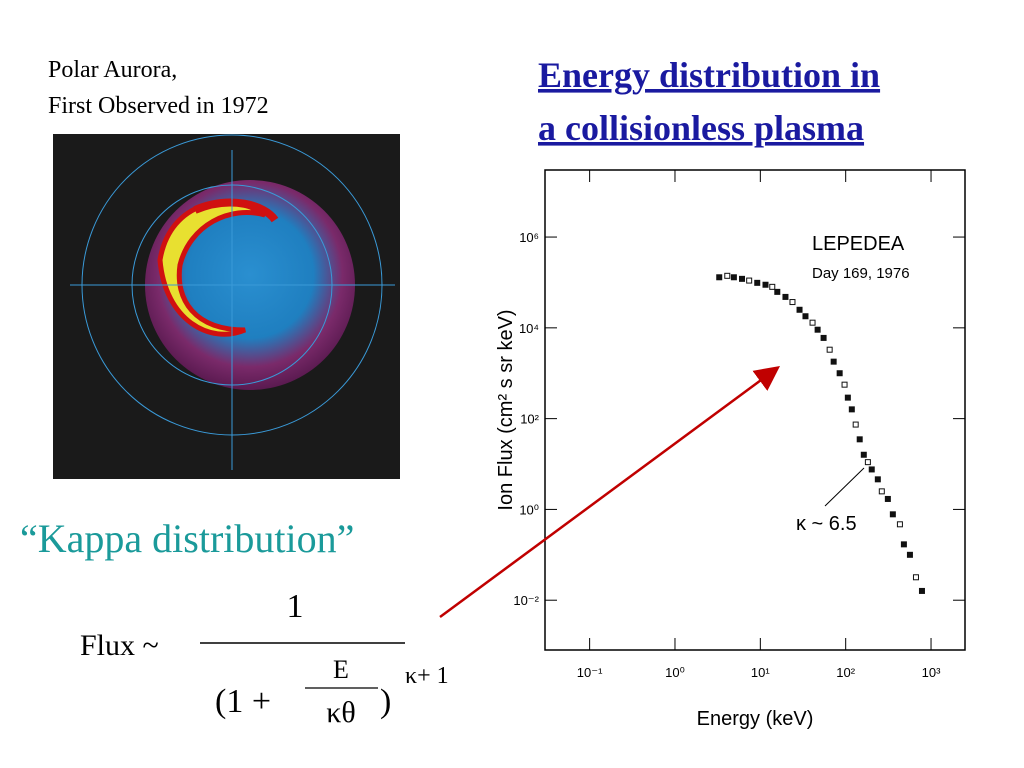  I want to click on y-tick-label: 10⁶, so click(529, 237).